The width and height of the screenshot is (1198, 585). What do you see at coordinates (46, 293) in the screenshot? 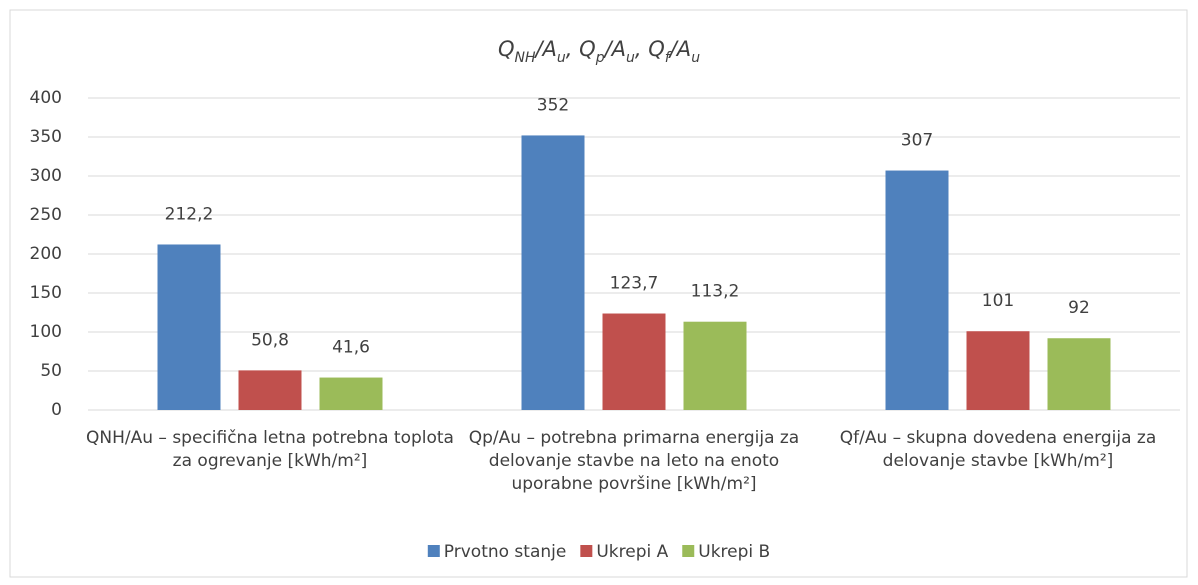
I see `y-tick-label: 150` at bounding box center [46, 293].